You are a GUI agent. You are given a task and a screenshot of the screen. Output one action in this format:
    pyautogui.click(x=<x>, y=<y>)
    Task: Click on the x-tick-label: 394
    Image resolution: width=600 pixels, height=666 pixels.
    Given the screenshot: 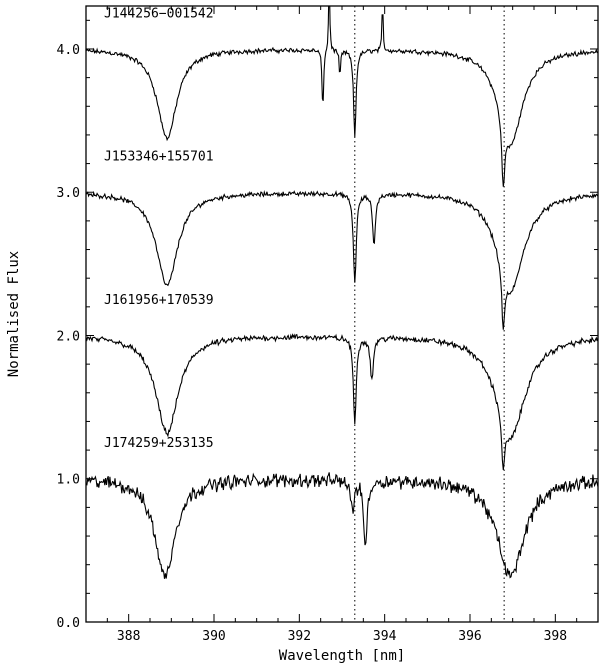 What is the action you would take?
    pyautogui.click(x=385, y=636)
    